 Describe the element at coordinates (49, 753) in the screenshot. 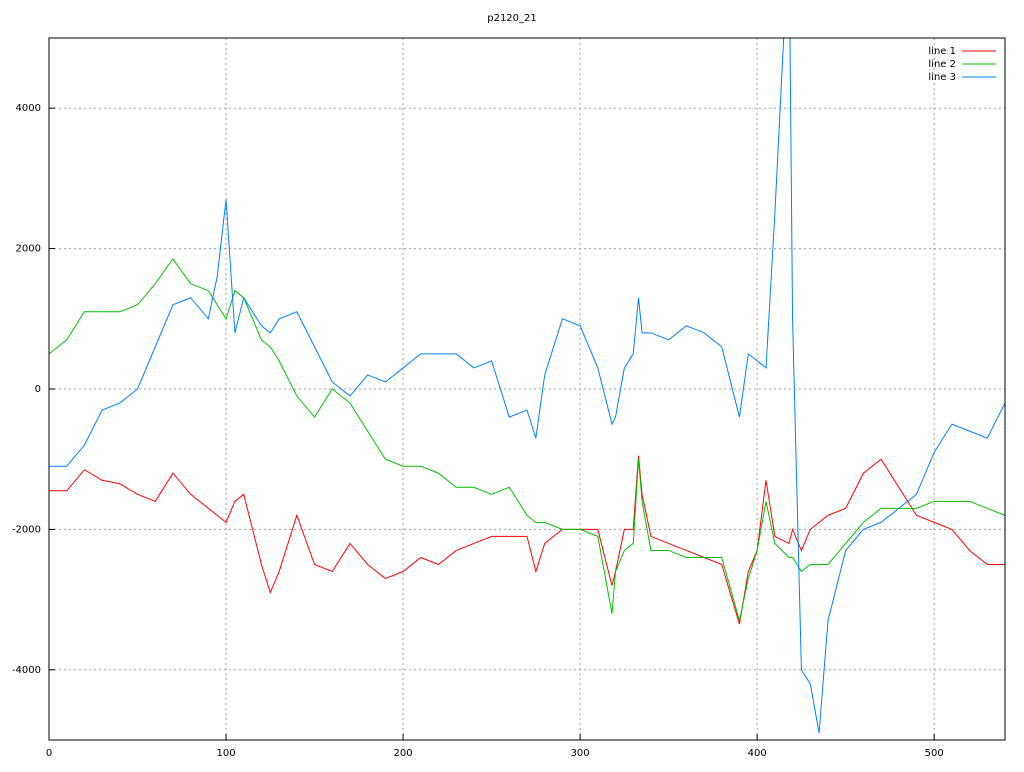

I see `x-tick-label: 0` at that location.